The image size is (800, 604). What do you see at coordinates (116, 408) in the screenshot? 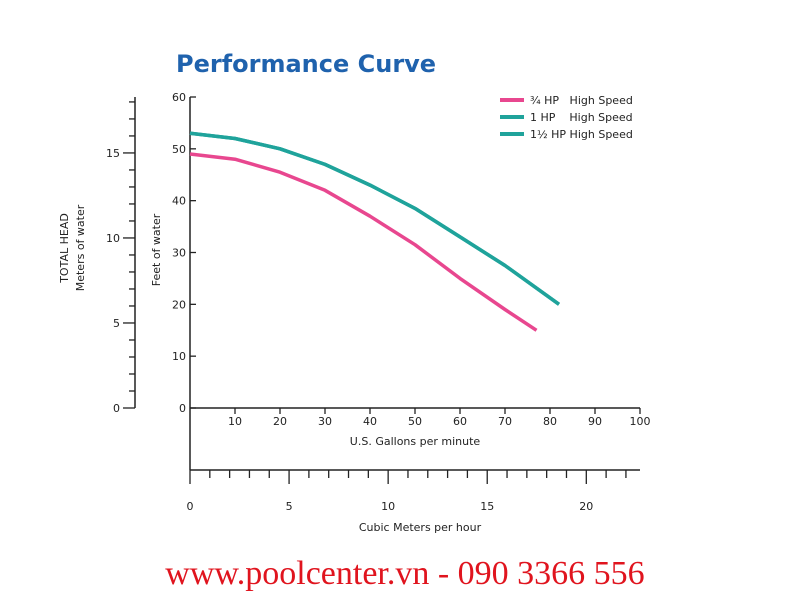
I see `y2-tick-label: 0` at bounding box center [116, 408].